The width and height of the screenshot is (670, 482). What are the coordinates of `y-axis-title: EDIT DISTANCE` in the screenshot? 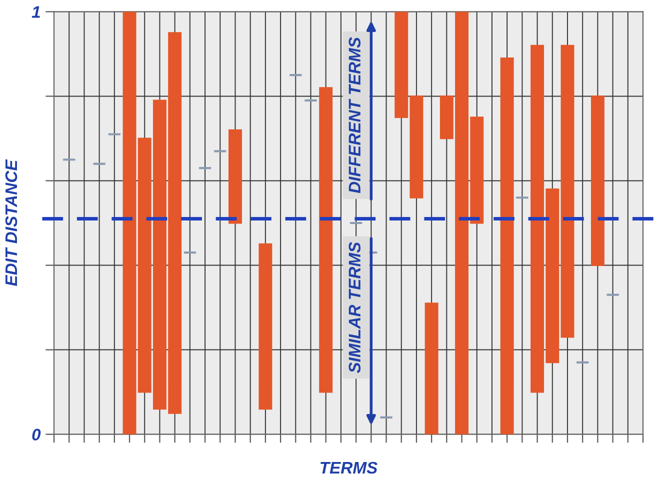 It's located at (11, 222).